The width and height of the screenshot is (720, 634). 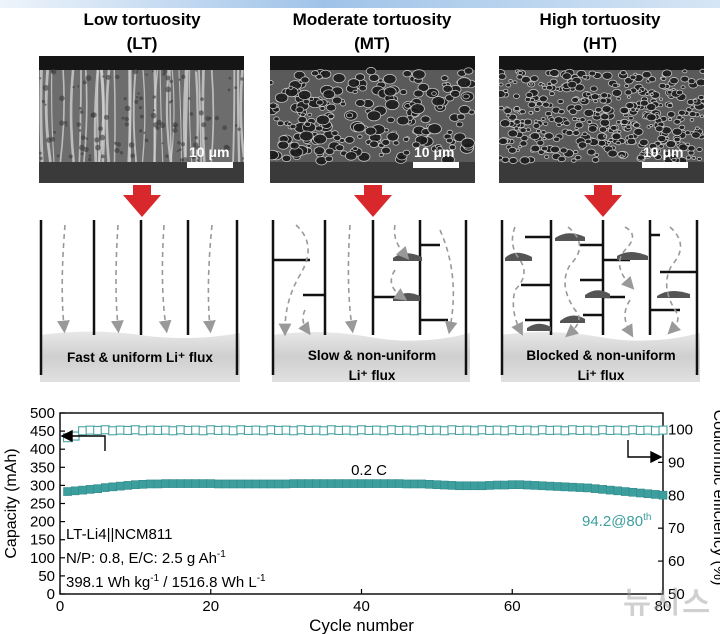 I want to click on scale-label-lt: 10 μm, so click(x=209, y=152).